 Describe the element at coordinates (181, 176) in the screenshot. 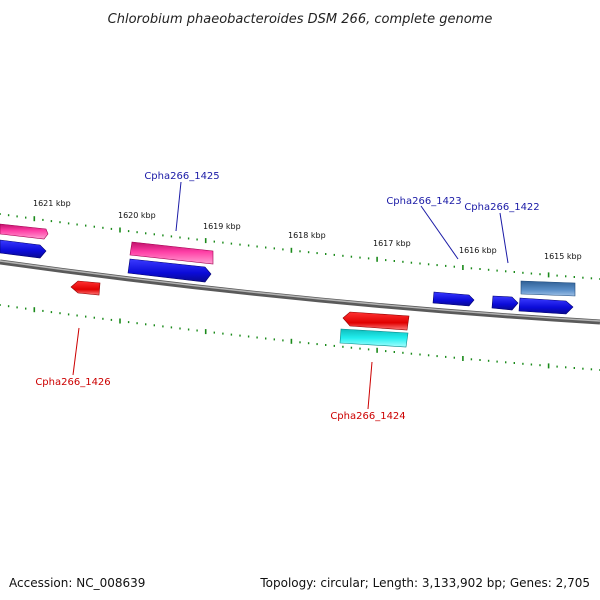

I see `gene-label-1425: Cpha266_1425` at that location.